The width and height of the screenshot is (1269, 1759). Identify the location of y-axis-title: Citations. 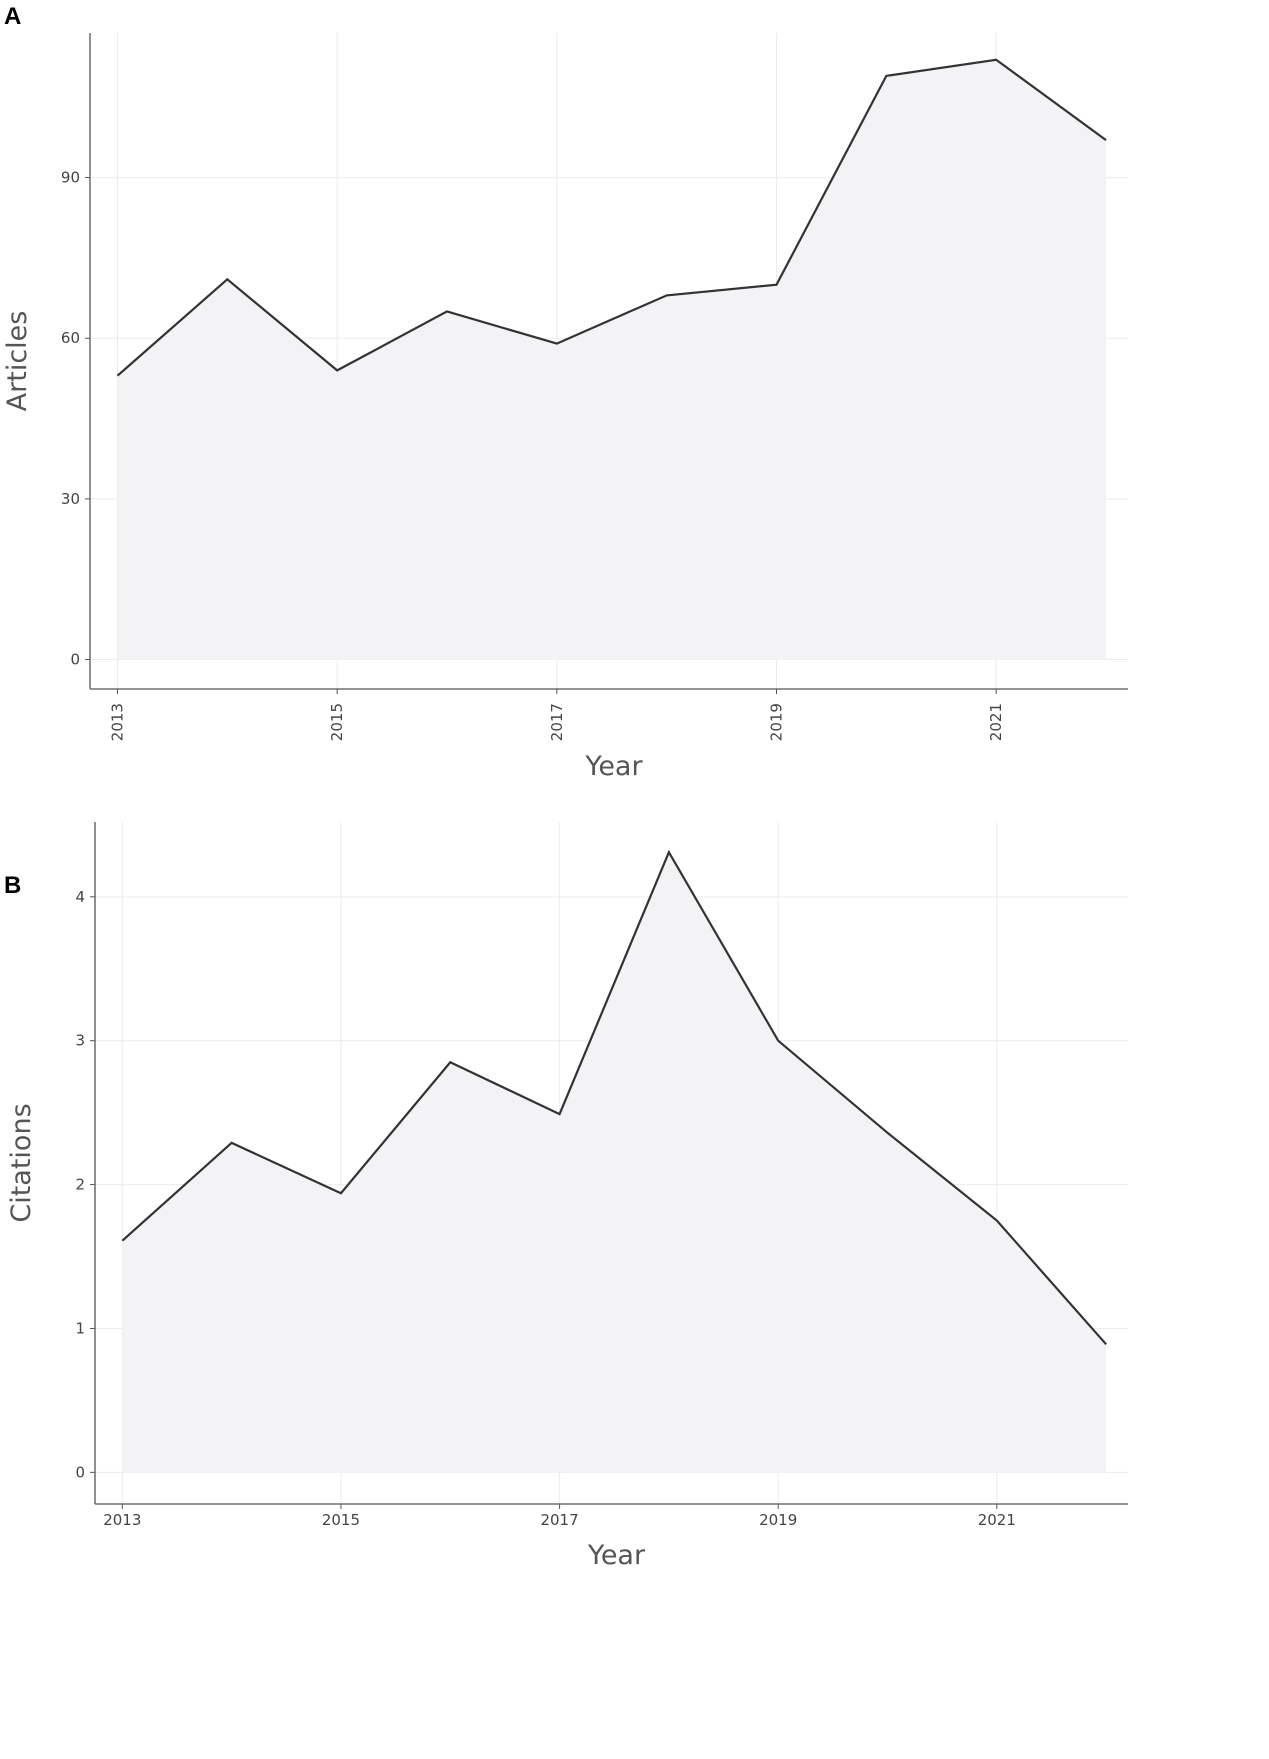
(21, 1162).